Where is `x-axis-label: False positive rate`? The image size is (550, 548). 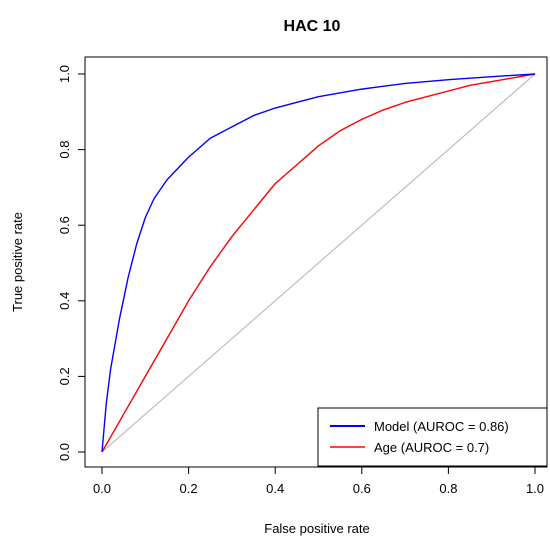 x-axis-label: False positive rate is located at coordinates (317, 528).